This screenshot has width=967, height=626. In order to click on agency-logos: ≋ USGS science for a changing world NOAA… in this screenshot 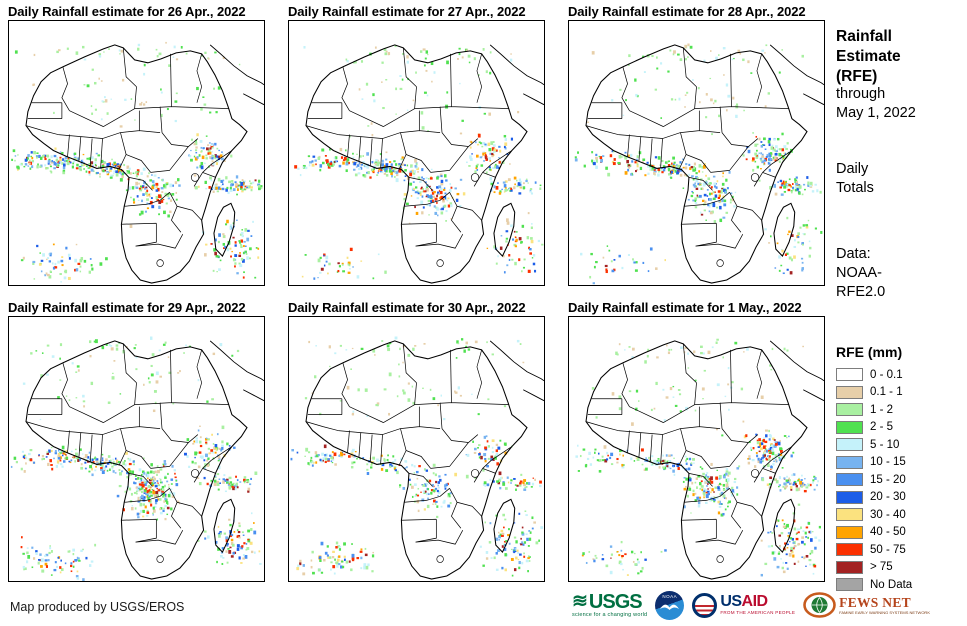, I will do `click(751, 605)`.